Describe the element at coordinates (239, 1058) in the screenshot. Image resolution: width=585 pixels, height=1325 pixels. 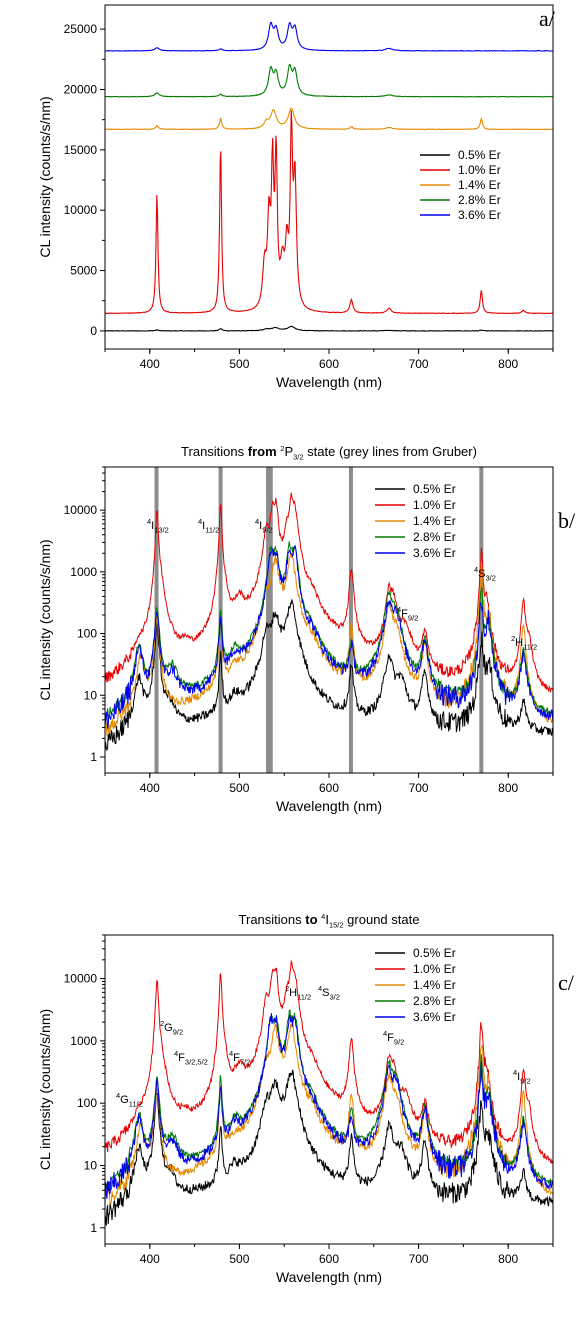
I see `term-label: 4F7/2` at that location.